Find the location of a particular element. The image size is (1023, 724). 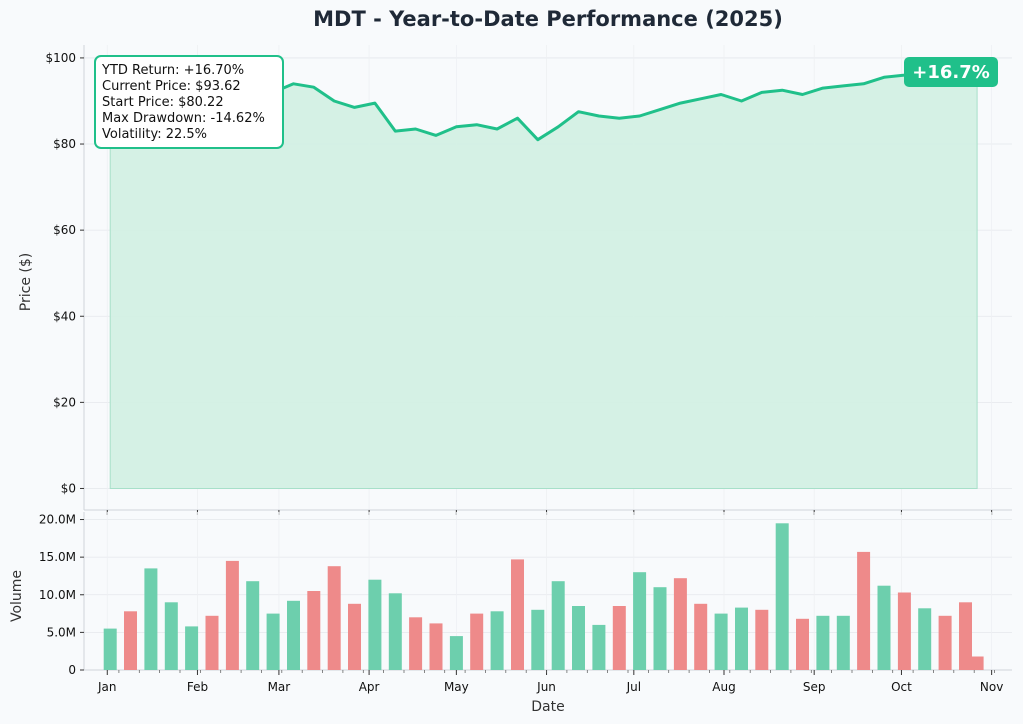

volume-x-tick-label: Jun is located at coordinates (546, 687).